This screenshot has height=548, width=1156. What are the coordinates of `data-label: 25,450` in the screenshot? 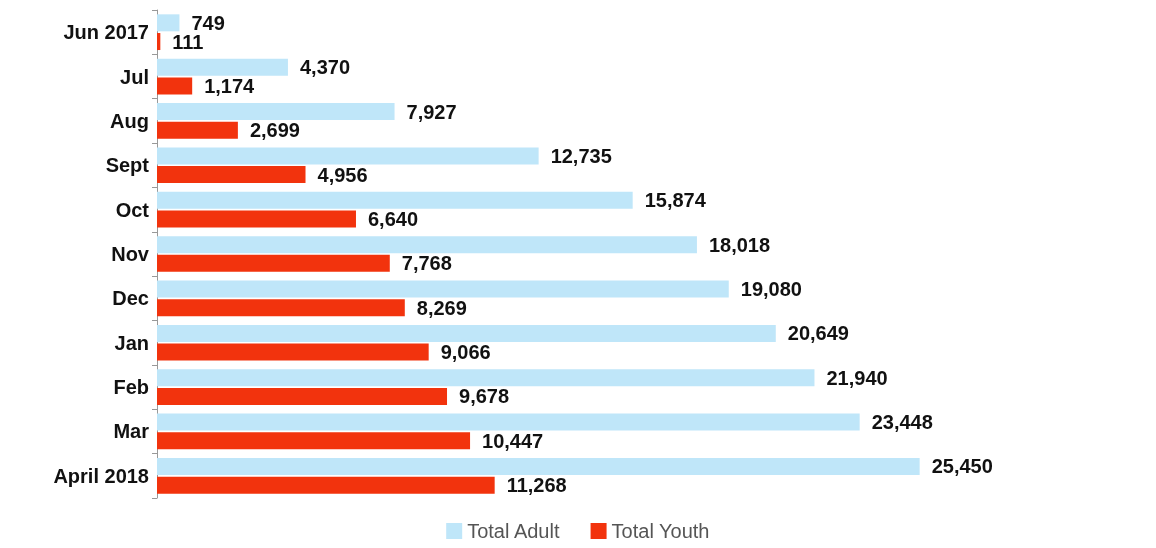 It's located at (962, 466).